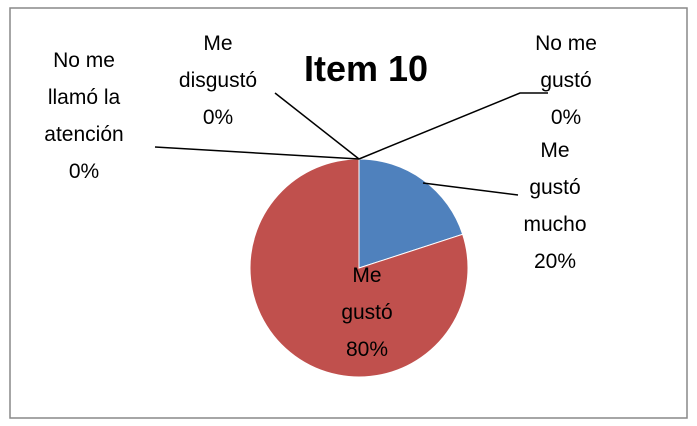 Image resolution: width=697 pixels, height=426 pixels. I want to click on data-label: Me gustó mucho 20%, so click(555, 206).